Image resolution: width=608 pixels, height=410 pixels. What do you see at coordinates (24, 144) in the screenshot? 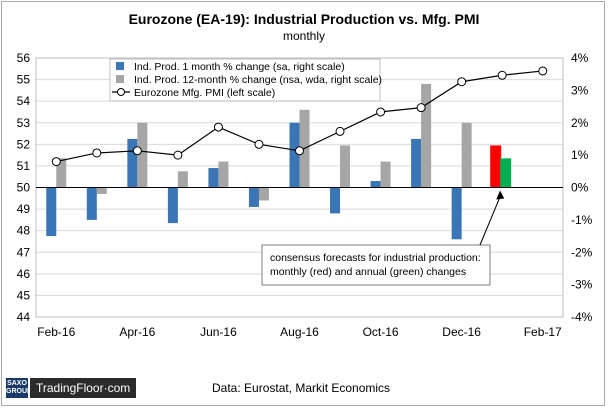
I see `left-tick-label: 52` at bounding box center [24, 144].